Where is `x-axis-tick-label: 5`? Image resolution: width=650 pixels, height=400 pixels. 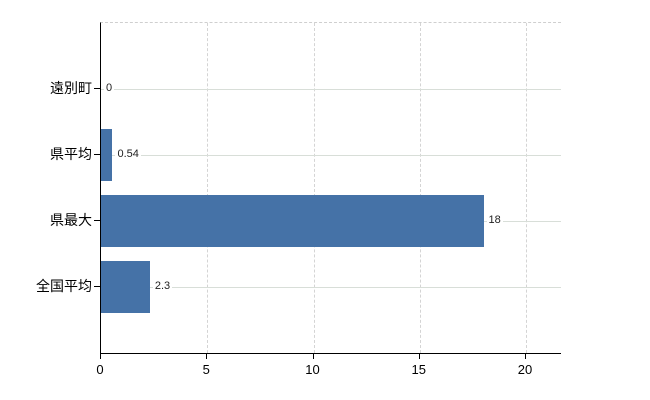 x-axis-tick-label: 5 is located at coordinates (206, 369).